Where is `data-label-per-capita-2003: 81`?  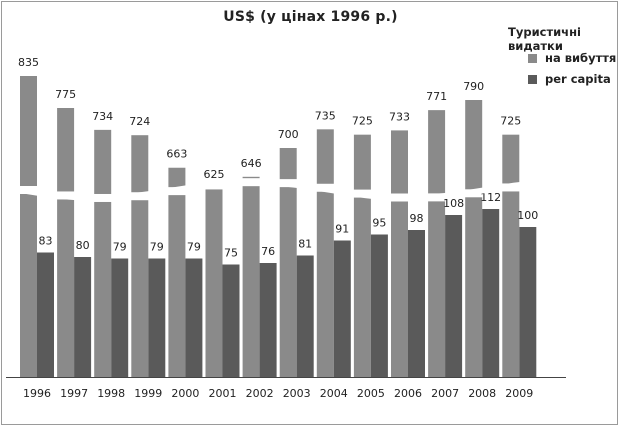
data-label-per-capita-2003: 81 is located at coordinates (305, 244).